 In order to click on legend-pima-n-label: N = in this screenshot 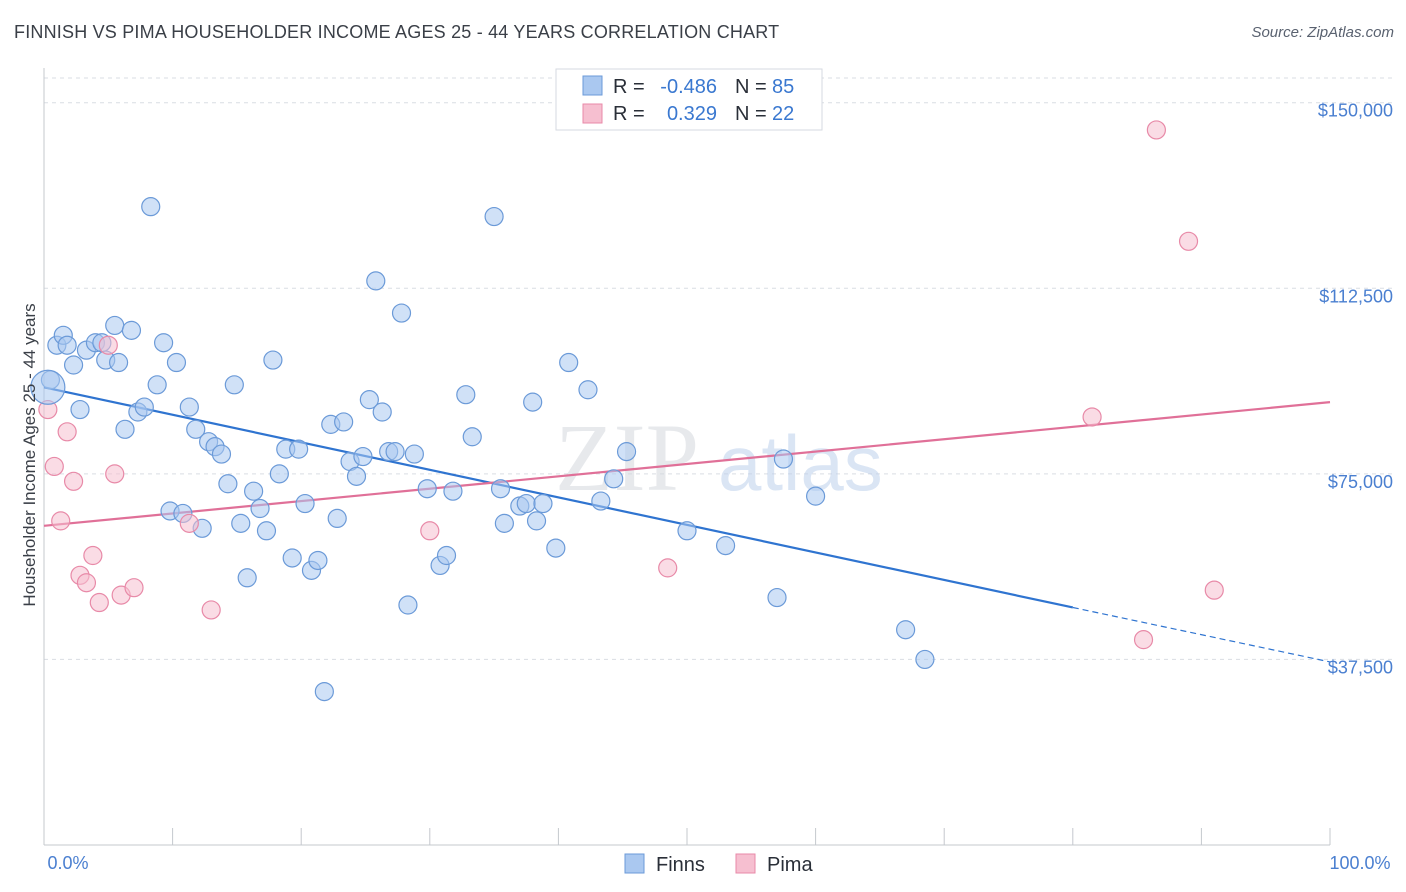, I will do `click(751, 114)`.